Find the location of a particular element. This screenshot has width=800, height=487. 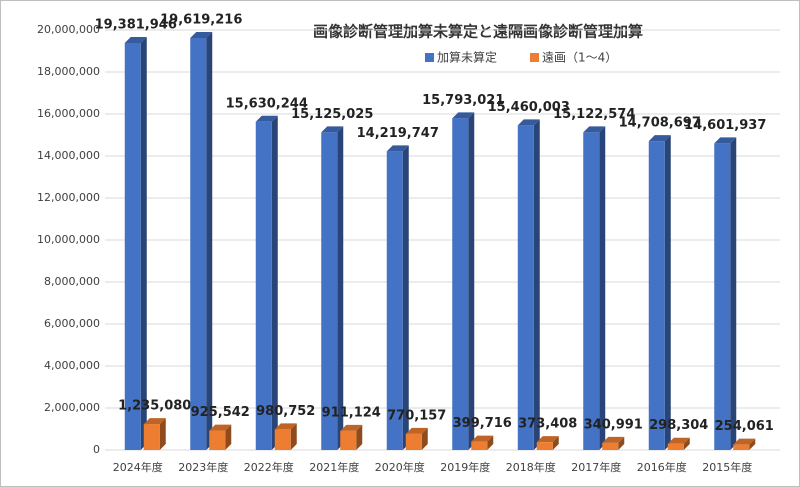

x-tick-label: 2018年度 is located at coordinates (531, 467).